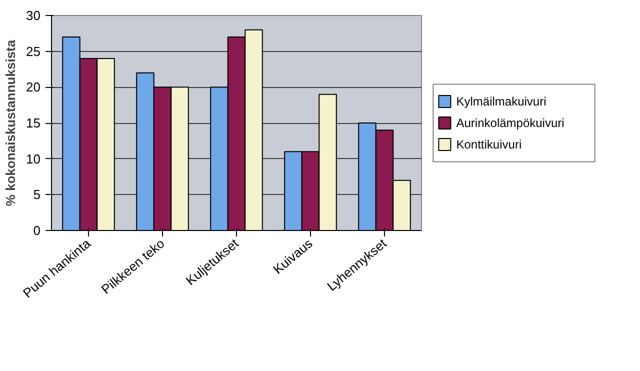 The height and width of the screenshot is (371, 640). I want to click on y-tick-label: 20, so click(33, 87).